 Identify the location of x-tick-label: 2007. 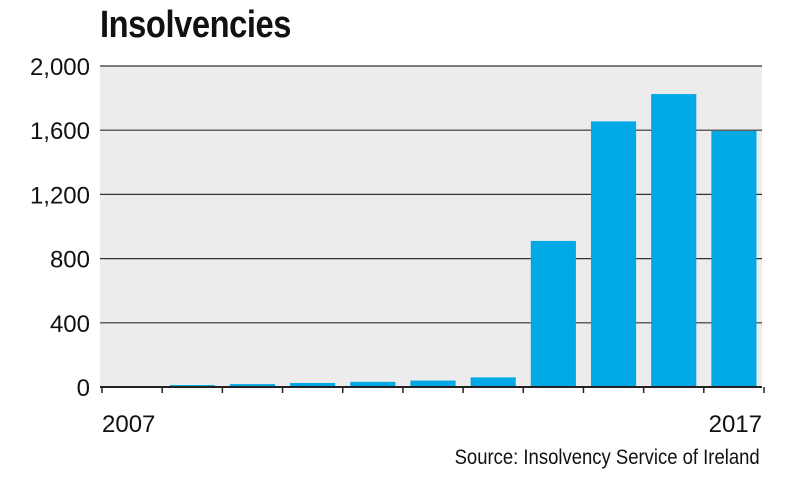
(128, 424).